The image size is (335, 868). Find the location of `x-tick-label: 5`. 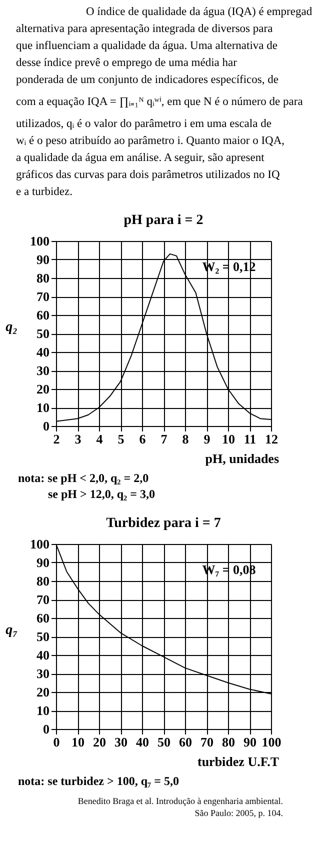

x-tick-label: 5 is located at coordinates (121, 439).